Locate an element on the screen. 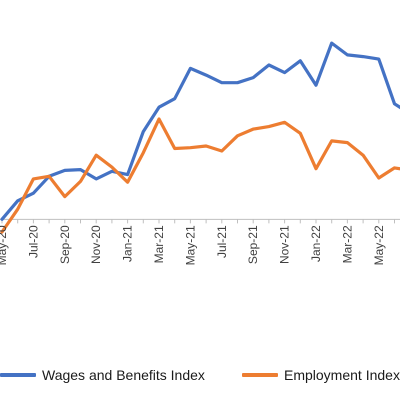 The height and width of the screenshot is (400, 400). x-tick-label: Mar-21 is located at coordinates (159, 244).